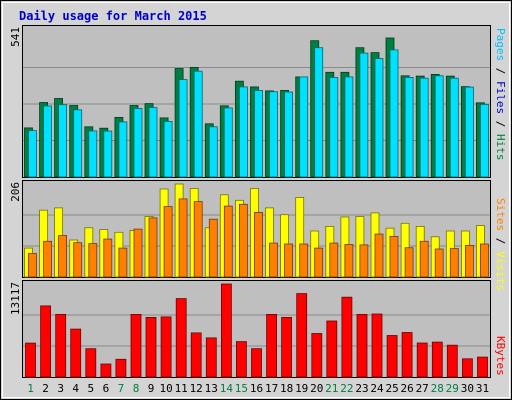 The height and width of the screenshot is (400, 512). I want to click on day-label-21: 21, so click(331, 388).